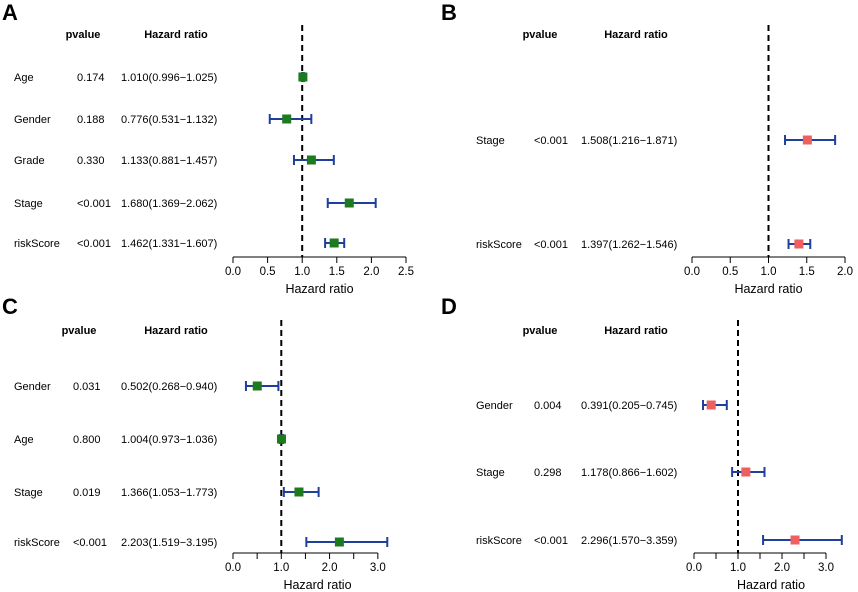  Describe the element at coordinates (87, 387) in the screenshot. I see `pvalue-label: 0.031` at that location.